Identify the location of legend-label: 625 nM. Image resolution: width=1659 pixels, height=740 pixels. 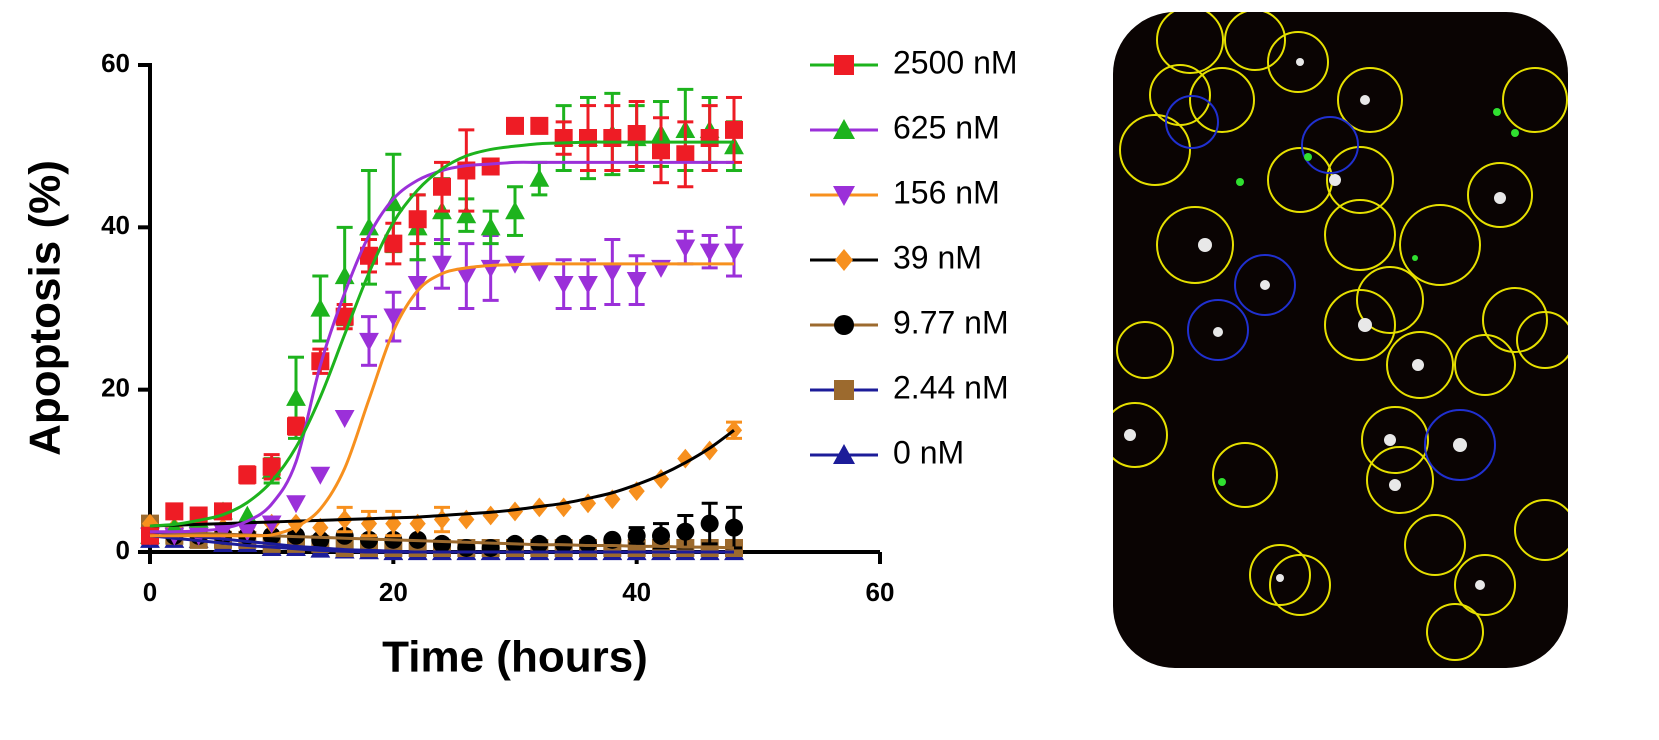
(946, 127).